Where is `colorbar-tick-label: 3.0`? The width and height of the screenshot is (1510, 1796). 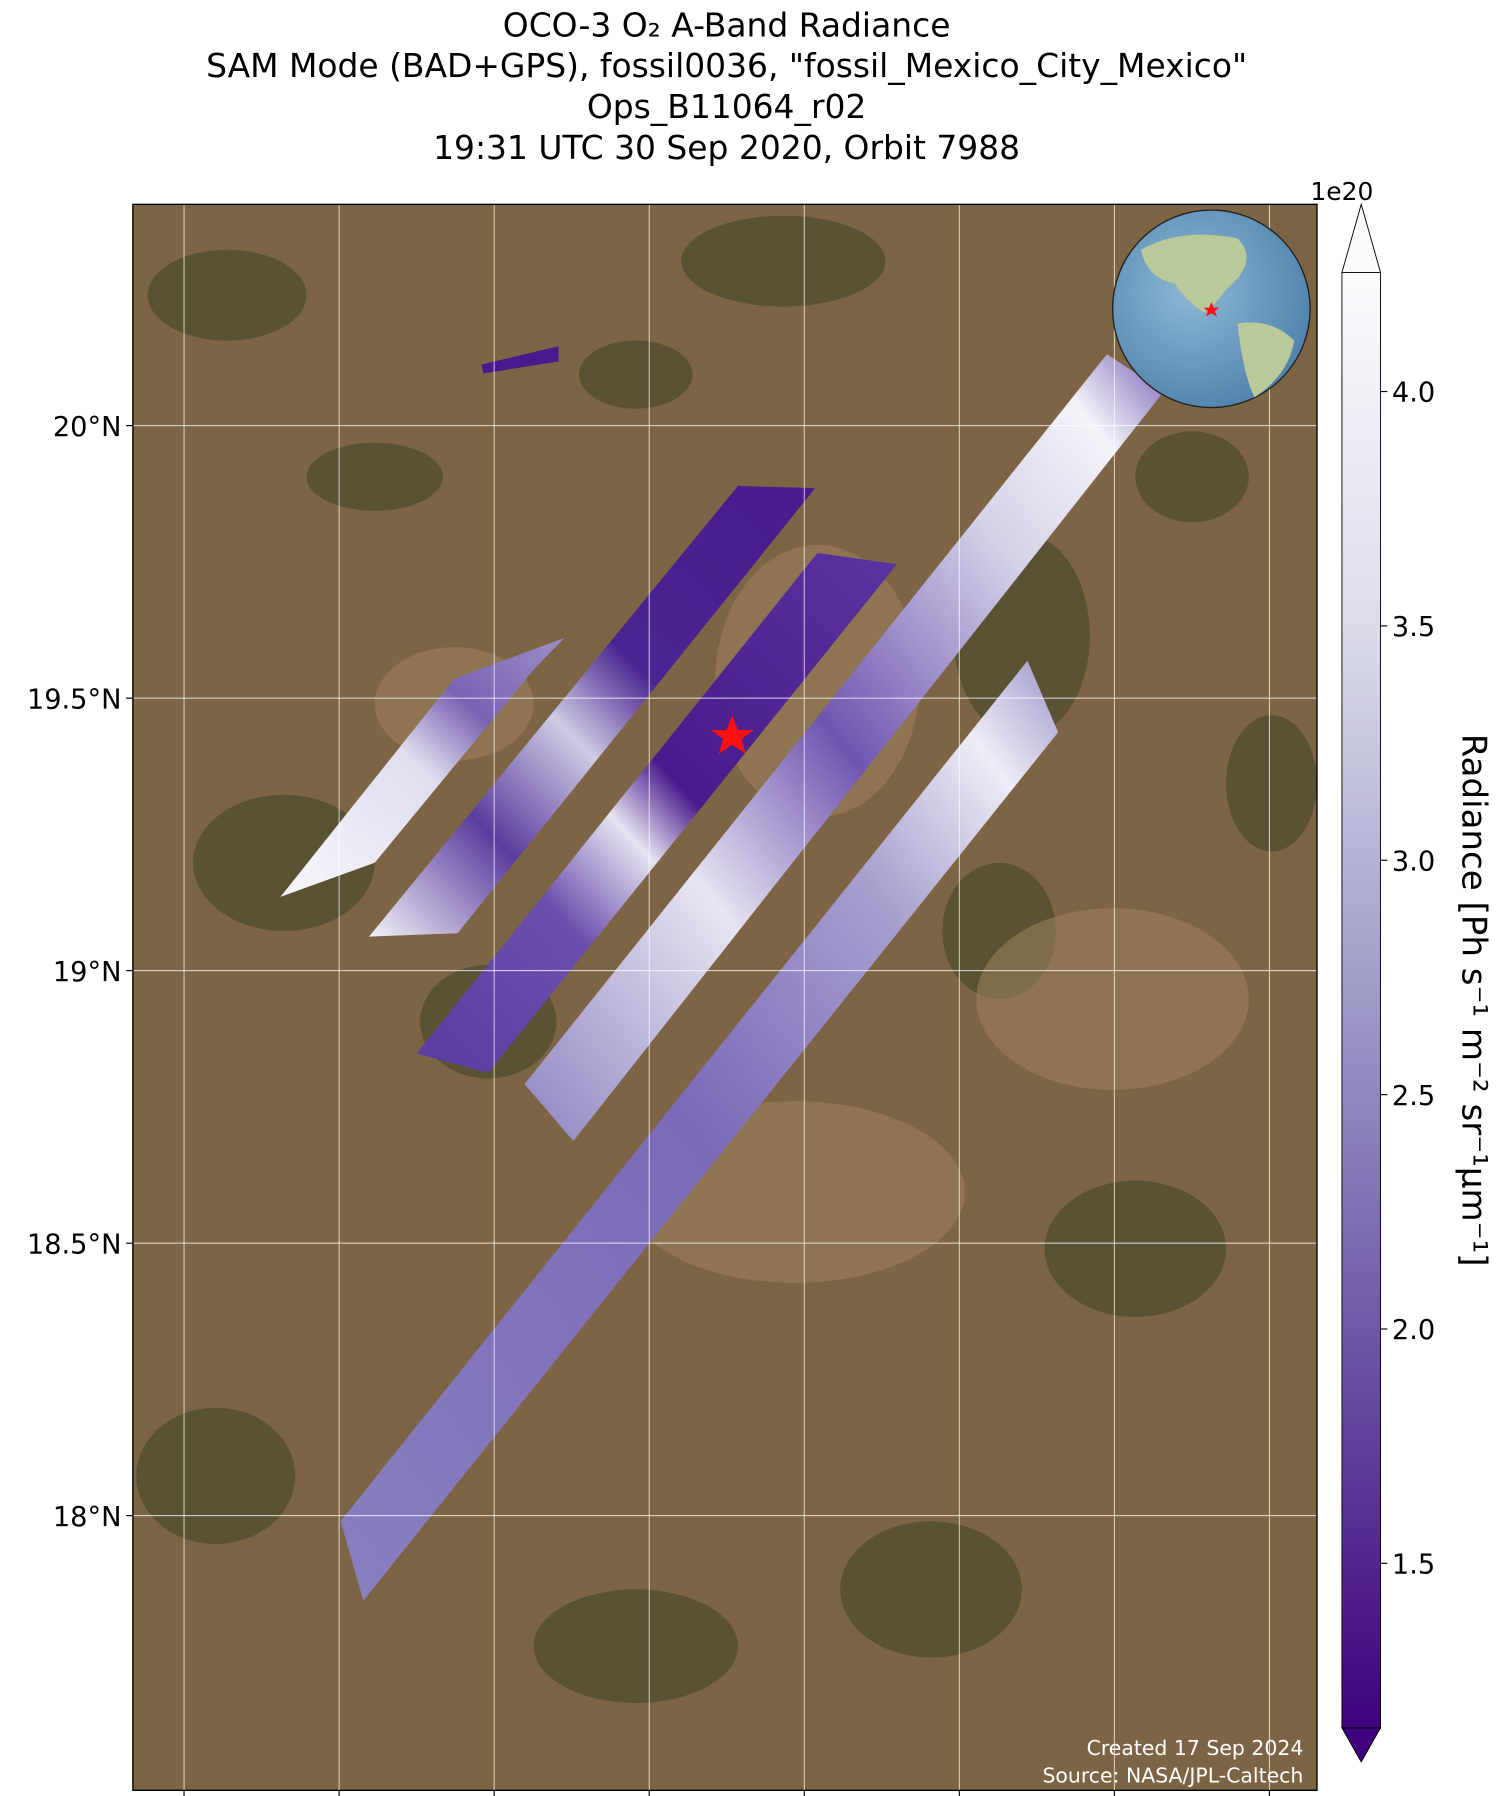 colorbar-tick-label: 3.0 is located at coordinates (1413, 861).